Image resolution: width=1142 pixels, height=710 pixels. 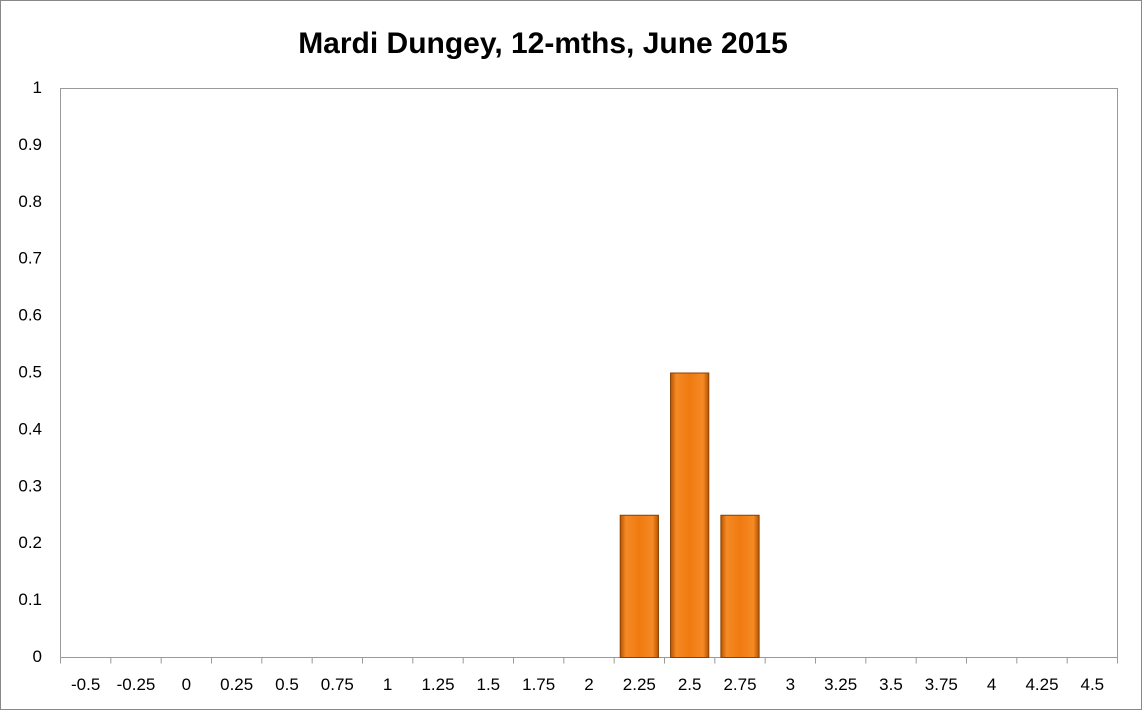 What do you see at coordinates (30, 258) in the screenshot?
I see `y-tick-label: 0.7` at bounding box center [30, 258].